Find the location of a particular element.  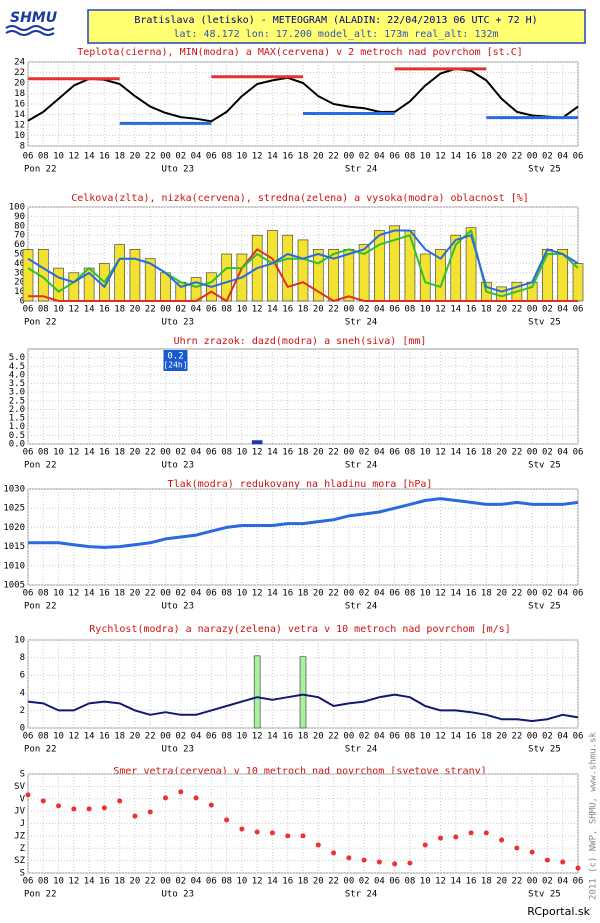

y-tick-label: 1015 is located at coordinates (14, 547).